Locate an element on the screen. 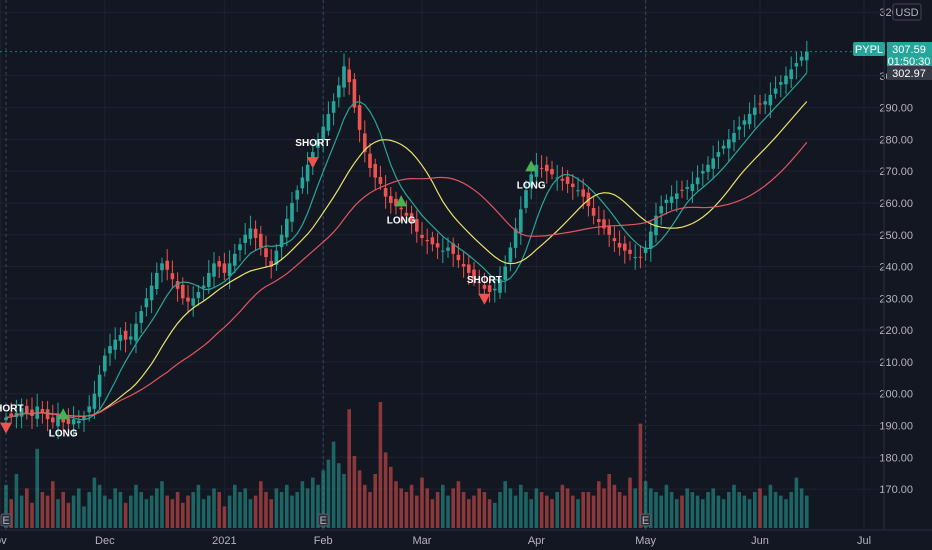  signal-label-1: LONG is located at coordinates (63, 433).